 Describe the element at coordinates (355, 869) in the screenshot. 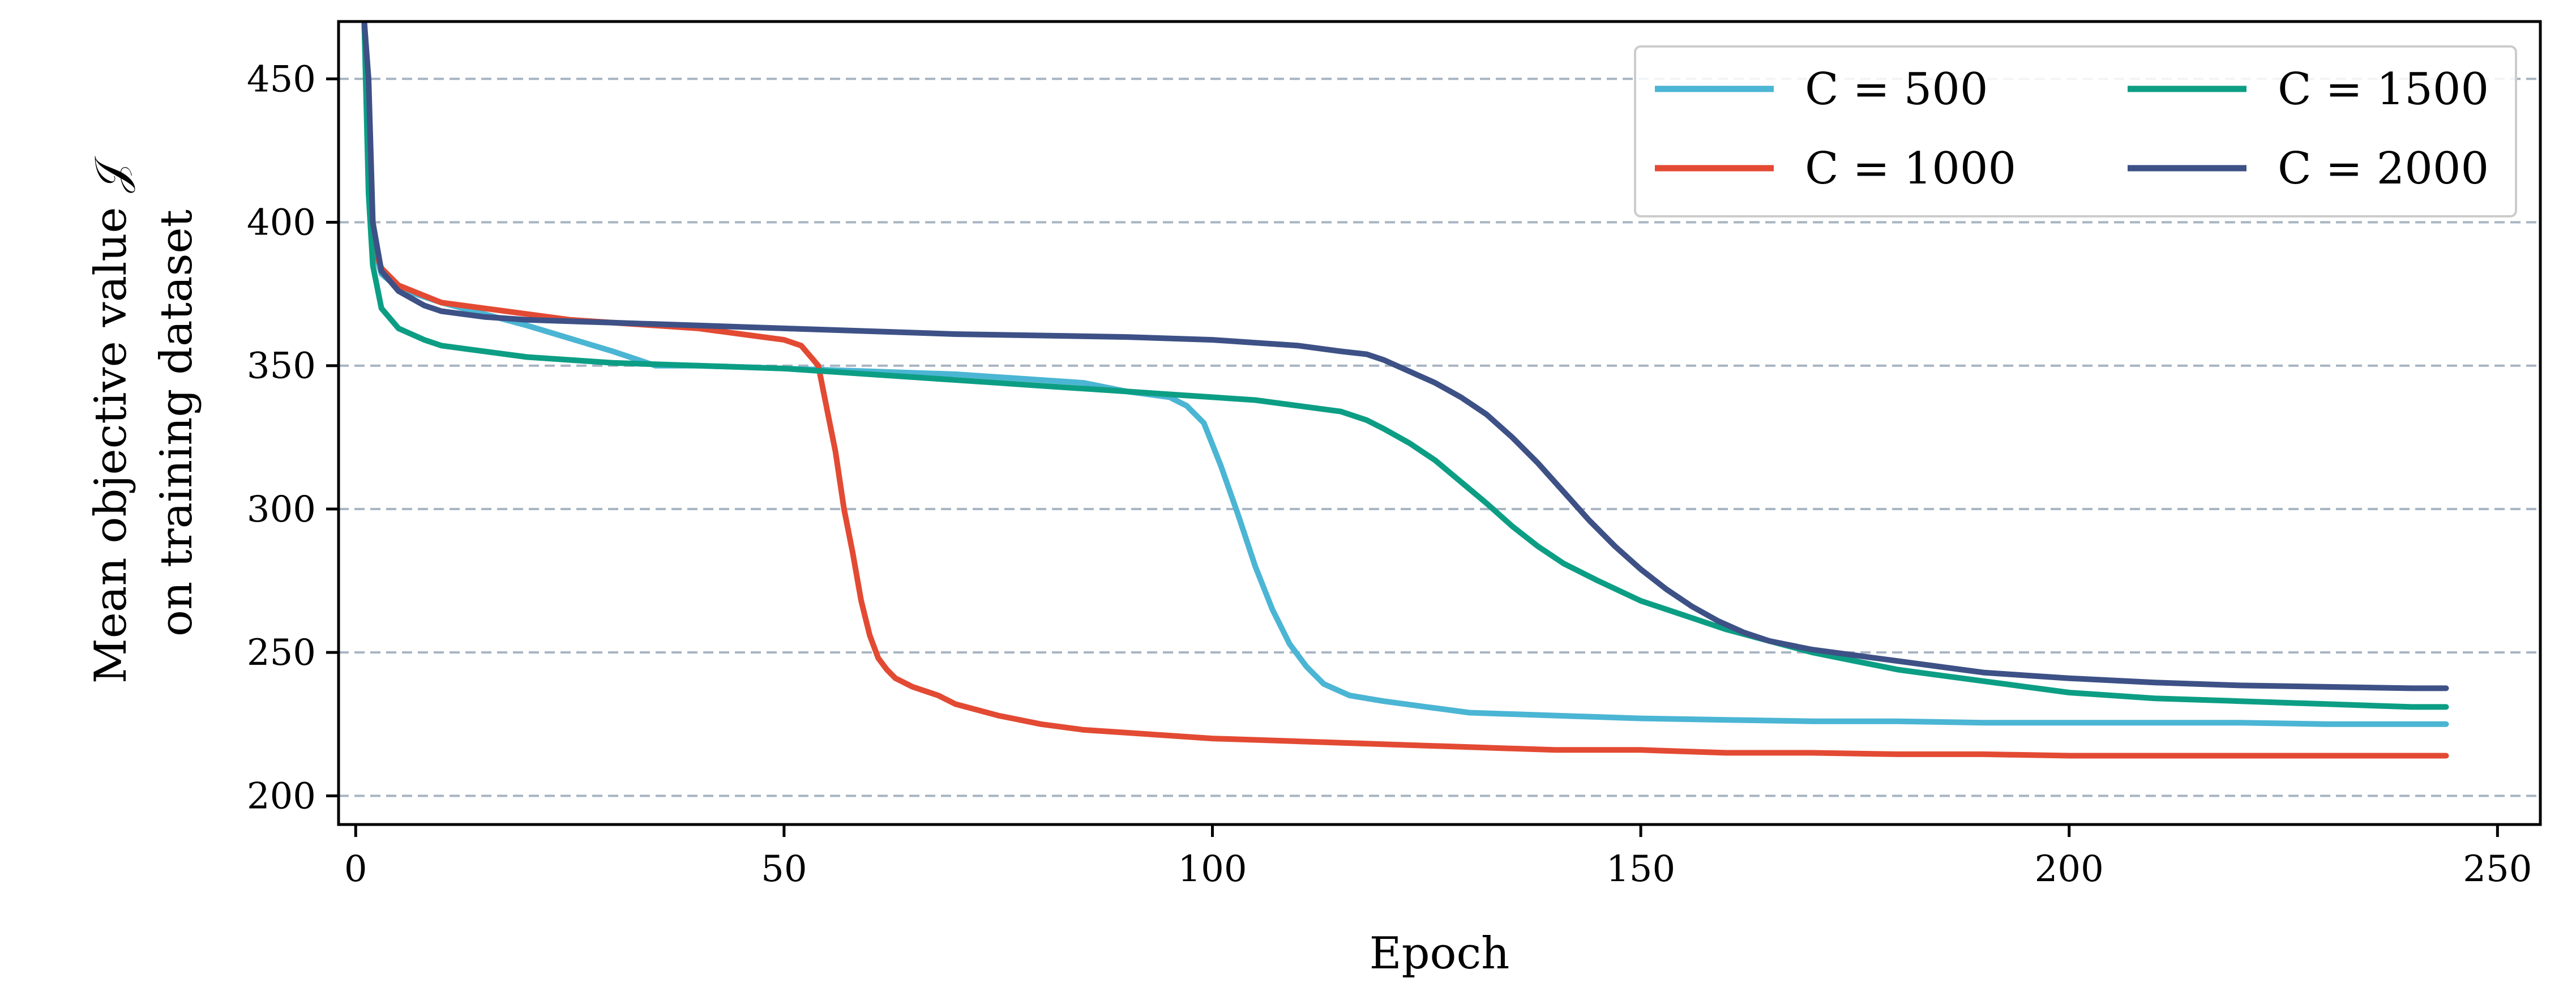

I see `x-tick-label: 0` at that location.